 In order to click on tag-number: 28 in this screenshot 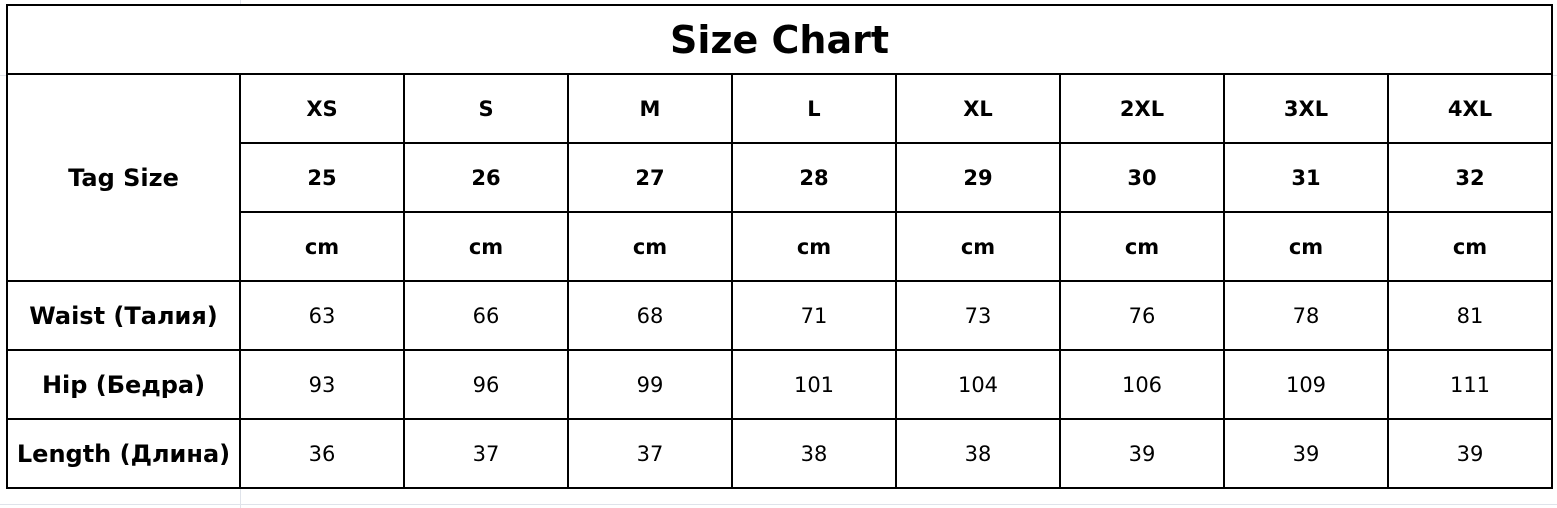, I will do `click(814, 177)`.